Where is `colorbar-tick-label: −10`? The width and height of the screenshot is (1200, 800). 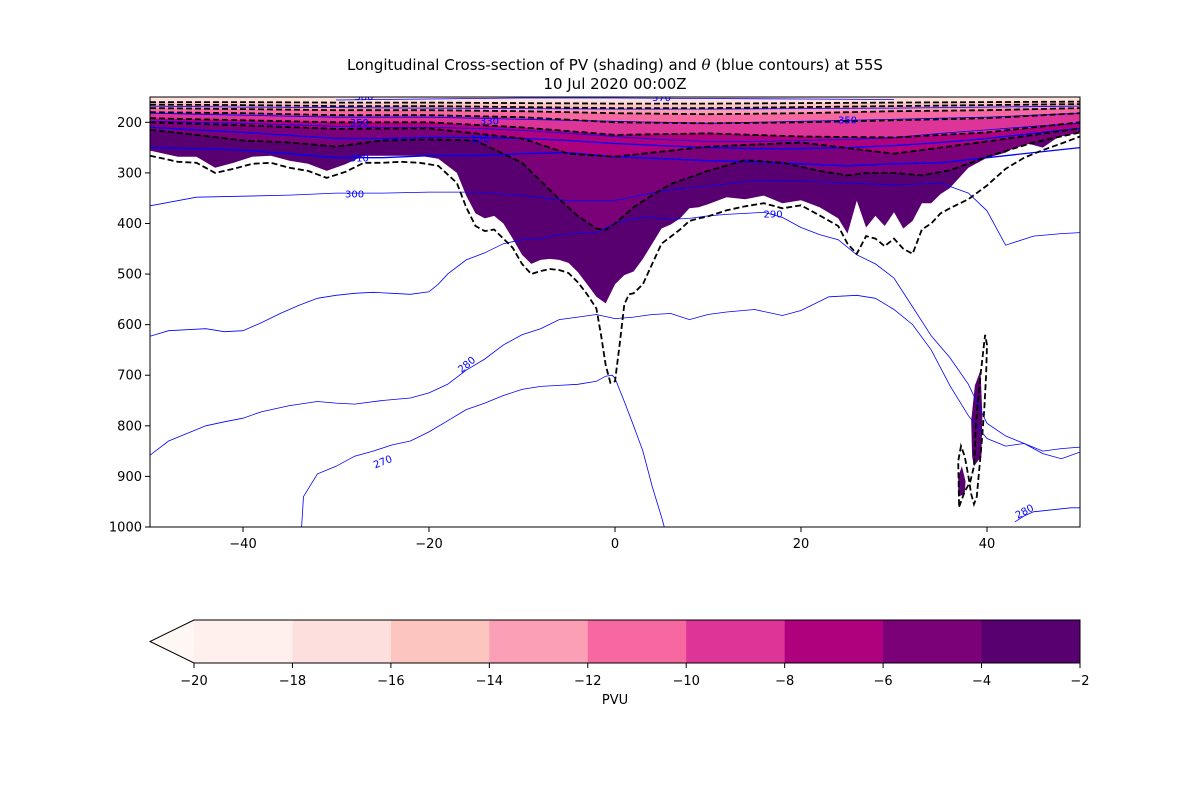 colorbar-tick-label: −10 is located at coordinates (686, 681).